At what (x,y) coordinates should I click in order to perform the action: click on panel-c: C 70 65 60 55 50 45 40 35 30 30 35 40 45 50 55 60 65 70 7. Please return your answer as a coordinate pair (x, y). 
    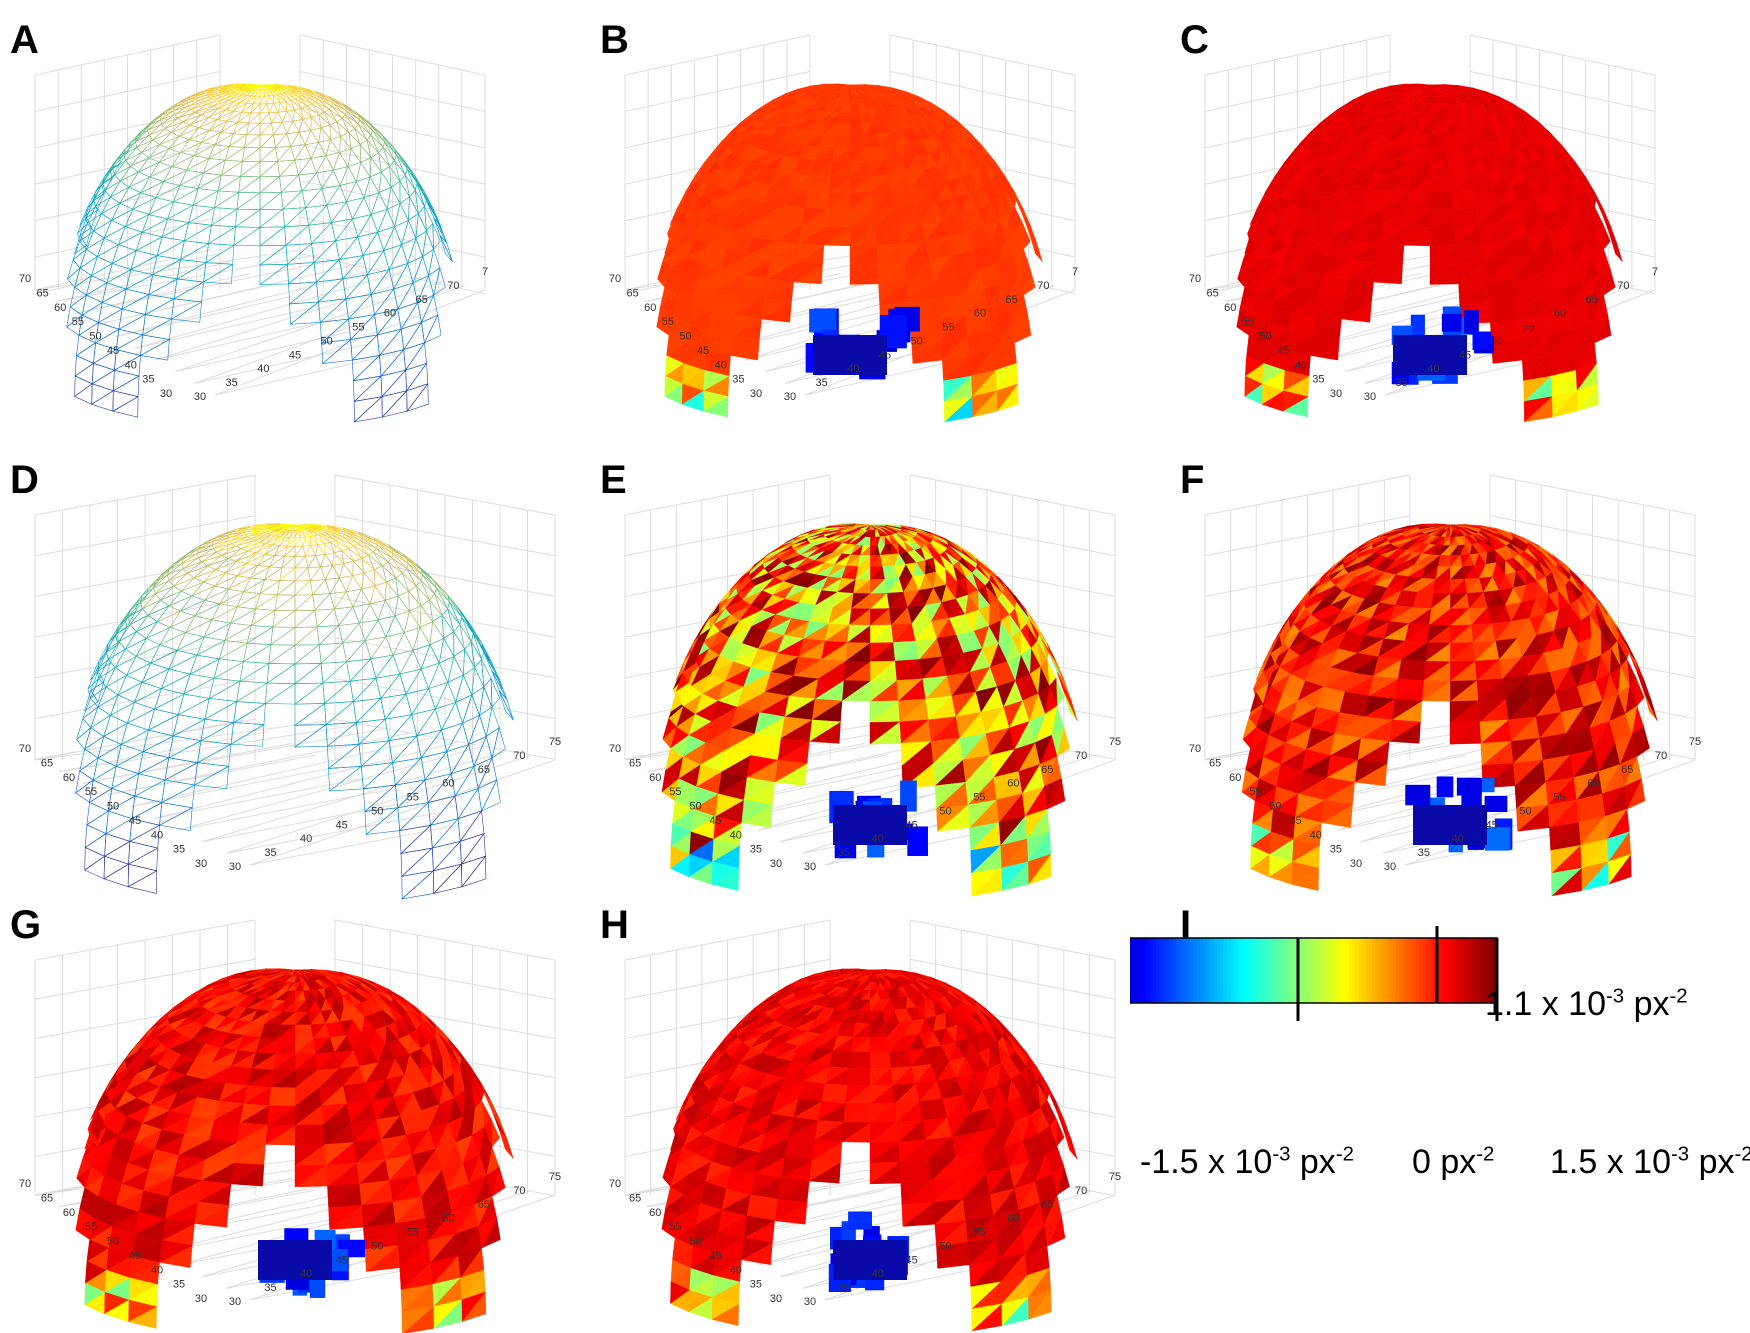
    Looking at the image, I should click on (1430, 221).